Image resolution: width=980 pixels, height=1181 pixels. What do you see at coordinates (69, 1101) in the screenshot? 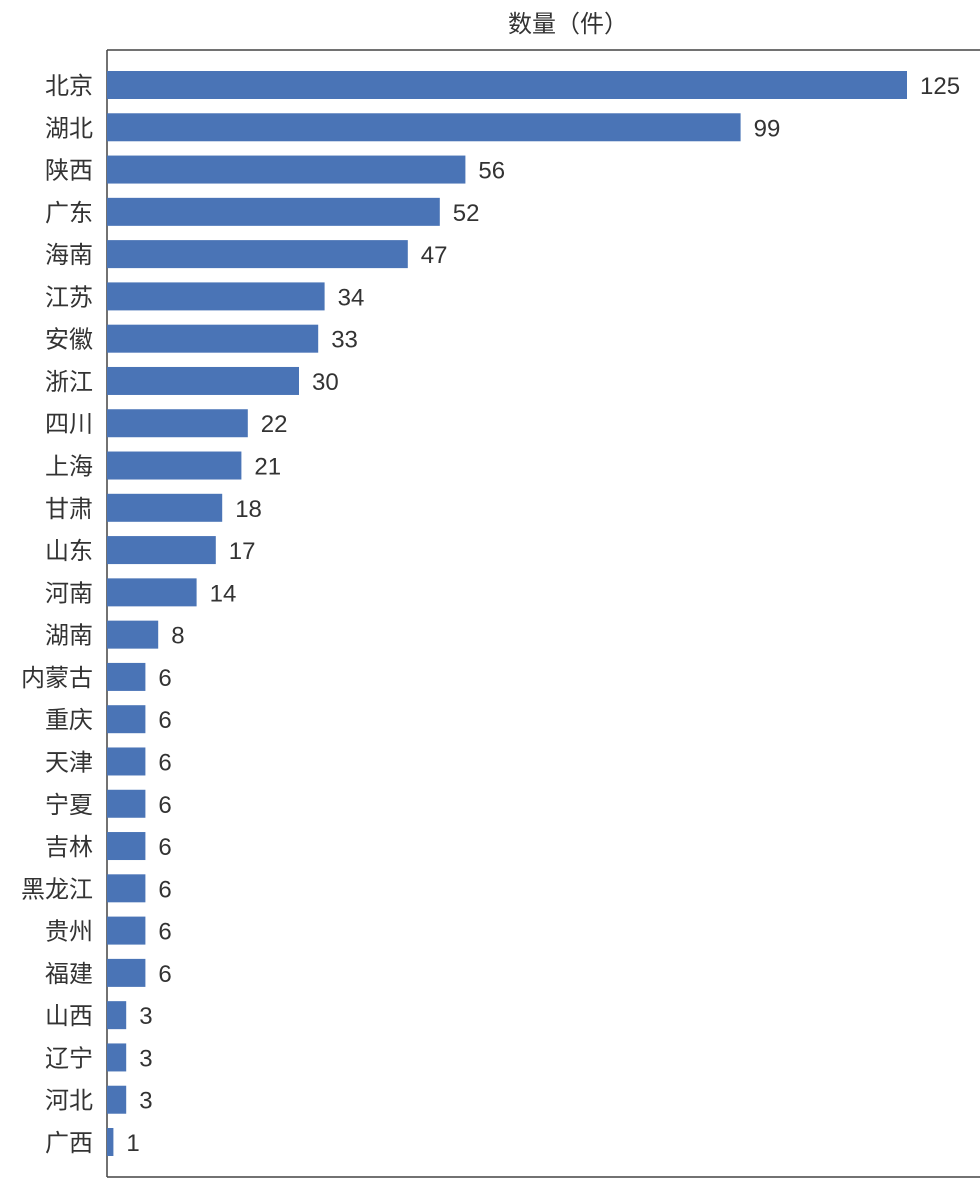
I see `category-label: 河北` at bounding box center [69, 1101].